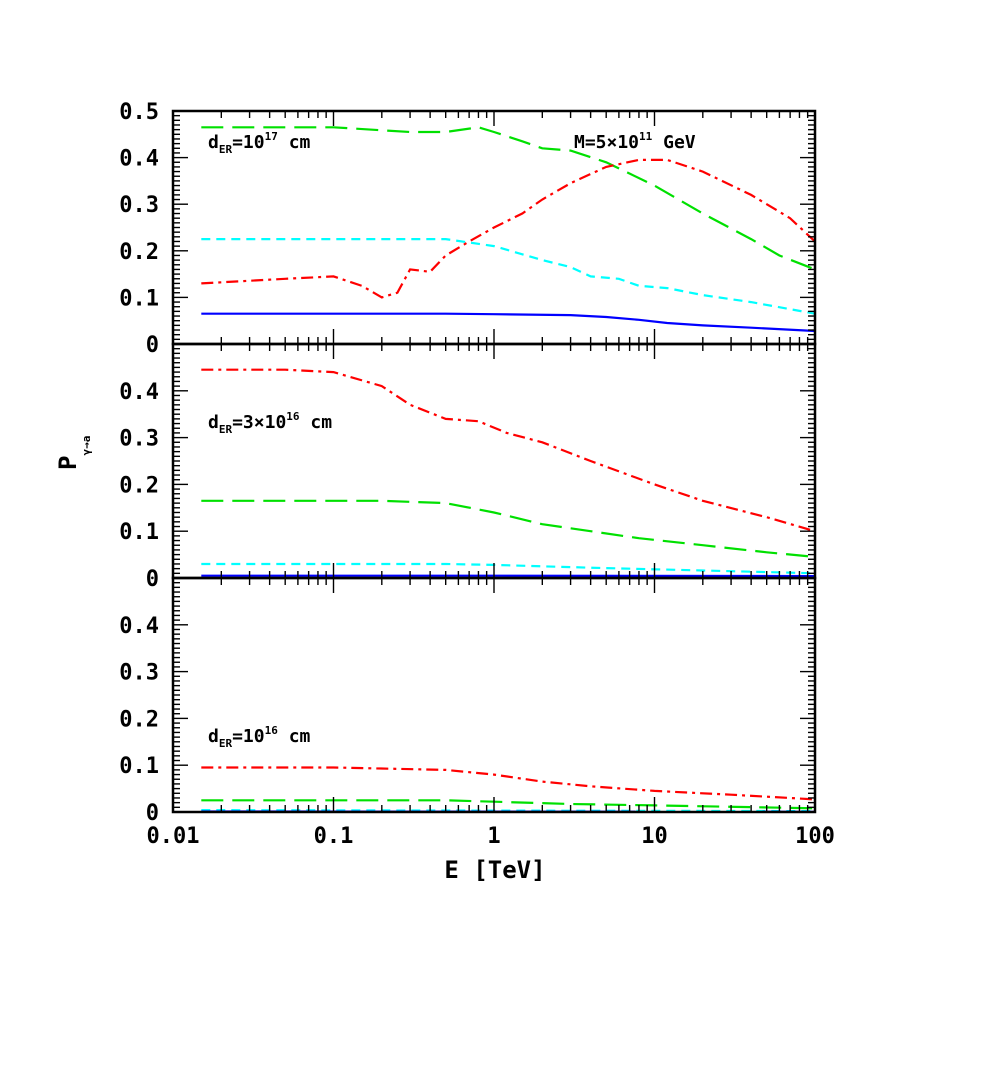 Image resolution: width=997 pixels, height=1080 pixels. What do you see at coordinates (139, 159) in the screenshot?
I see `panel-1-y-tick-label: 0.4` at bounding box center [139, 159].